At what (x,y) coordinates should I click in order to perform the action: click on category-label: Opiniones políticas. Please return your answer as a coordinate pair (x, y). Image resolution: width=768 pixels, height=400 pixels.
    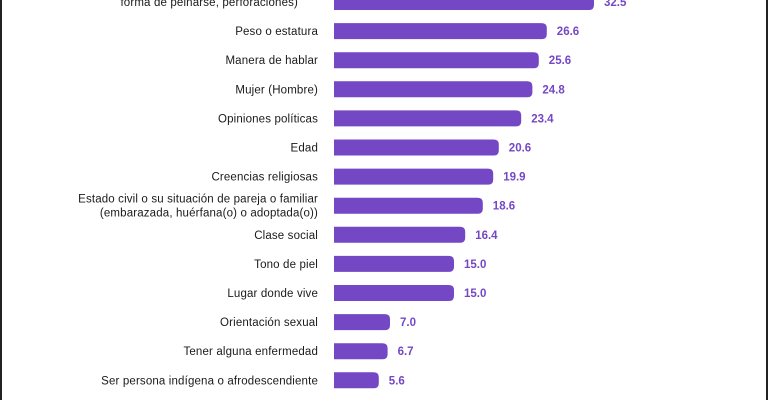
    Looking at the image, I should click on (268, 119).